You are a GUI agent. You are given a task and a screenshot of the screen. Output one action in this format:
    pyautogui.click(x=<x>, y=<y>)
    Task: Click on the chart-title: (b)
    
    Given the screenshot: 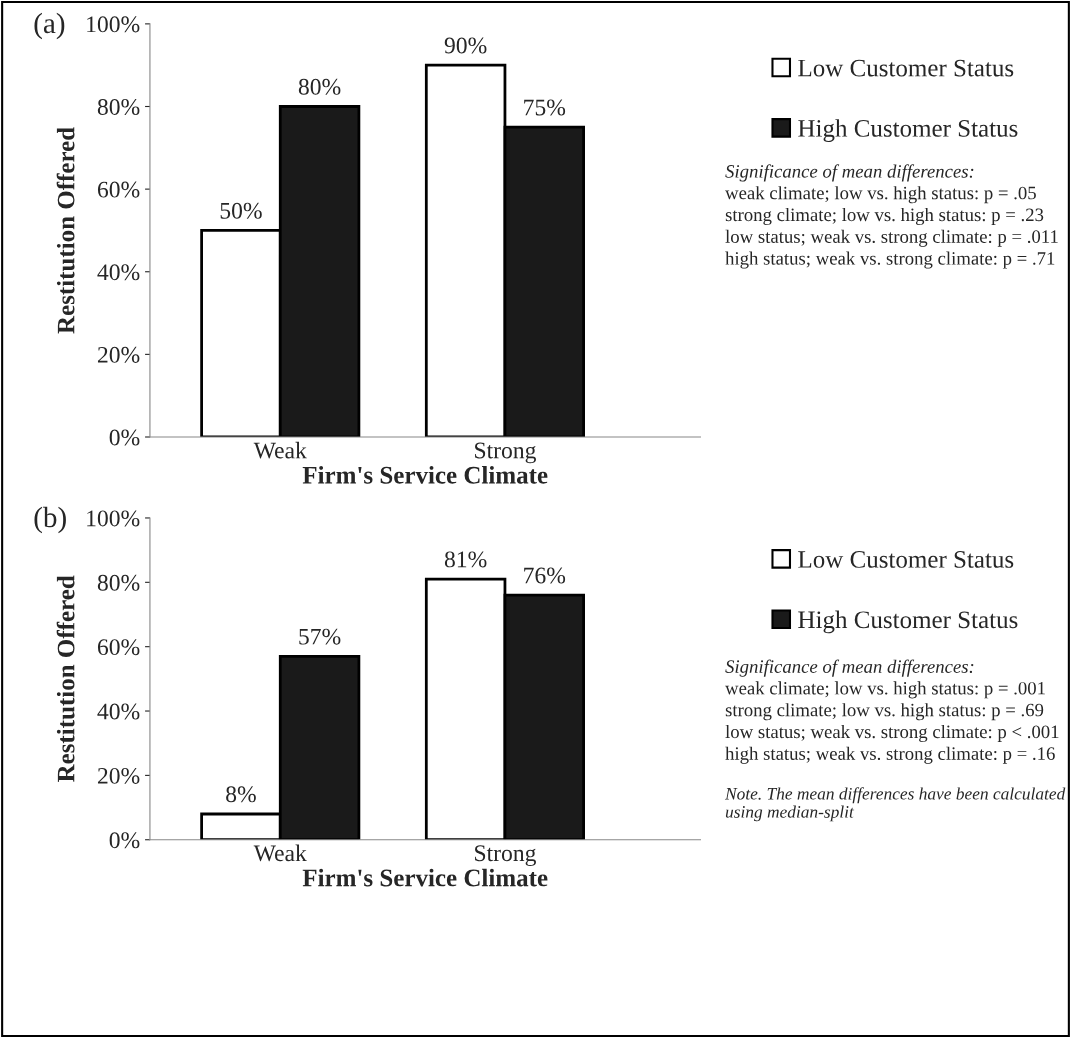 What is the action you would take?
    pyautogui.click(x=50, y=520)
    